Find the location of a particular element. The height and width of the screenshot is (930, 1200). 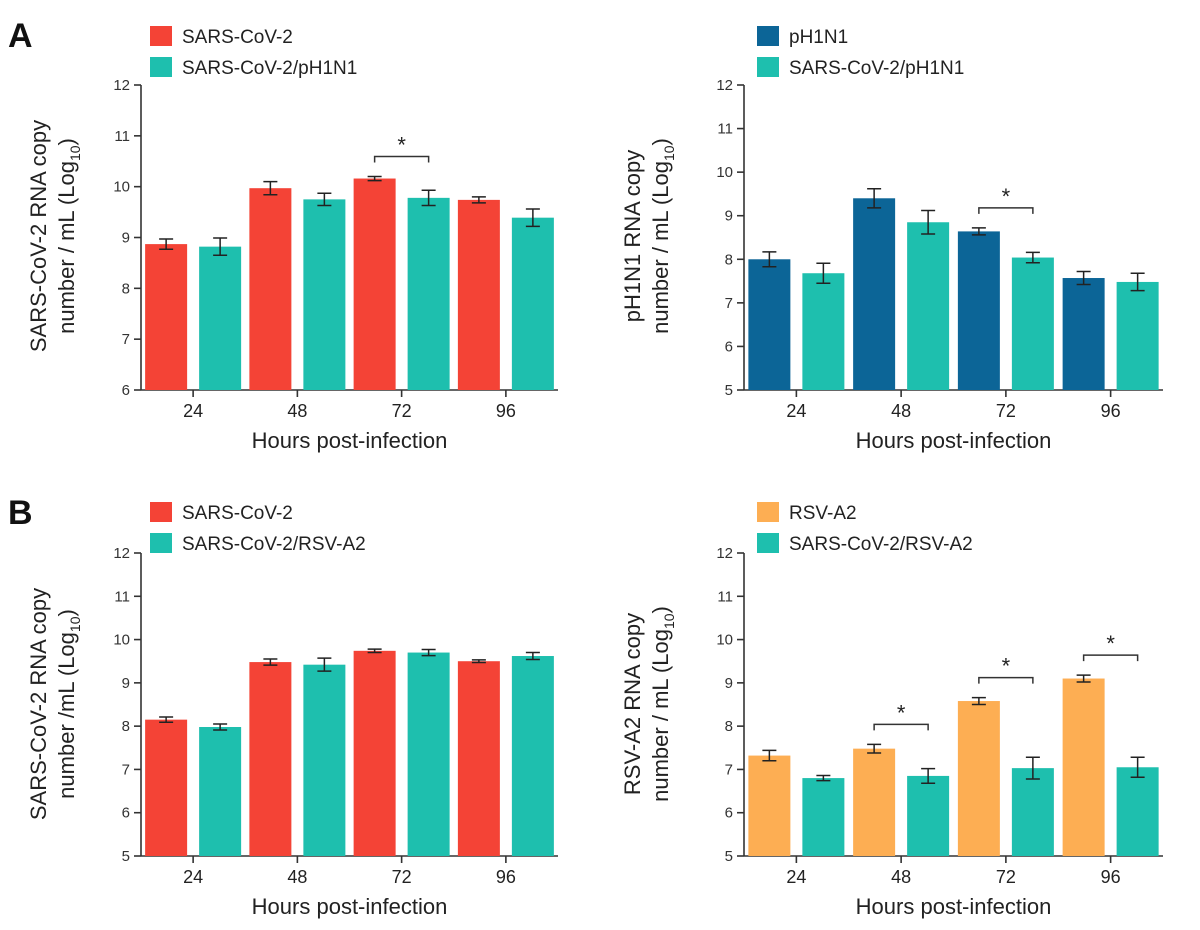

y-axis-title: SARS-CoV-2 RNA copy number / mL (Log10) is located at coordinates (54, 236).